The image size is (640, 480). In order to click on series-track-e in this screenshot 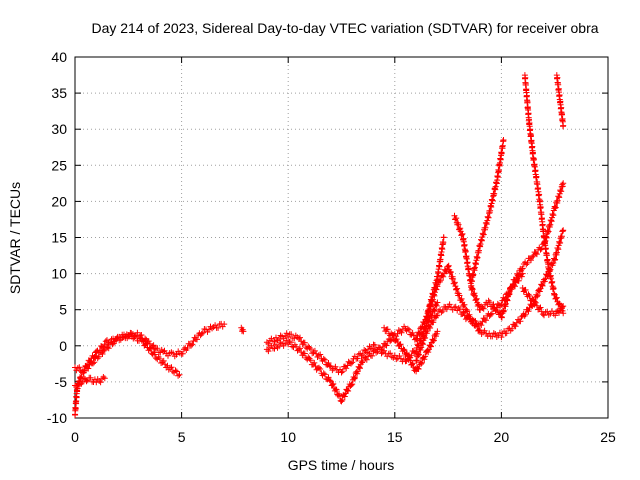, I will do `click(352, 337)`.